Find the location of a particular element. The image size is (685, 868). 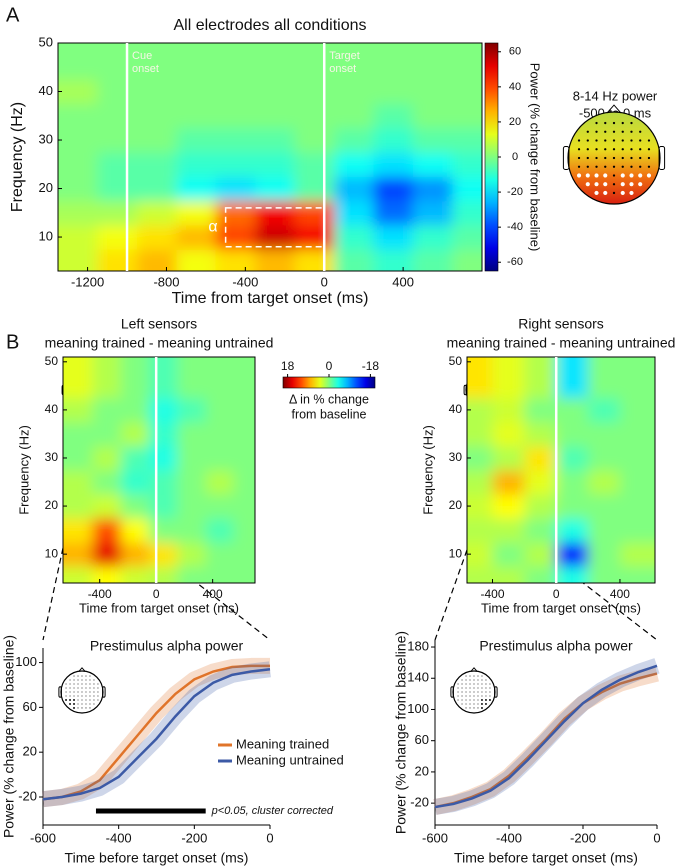

topo-title: 8-14 Hz power is located at coordinates (615, 95).